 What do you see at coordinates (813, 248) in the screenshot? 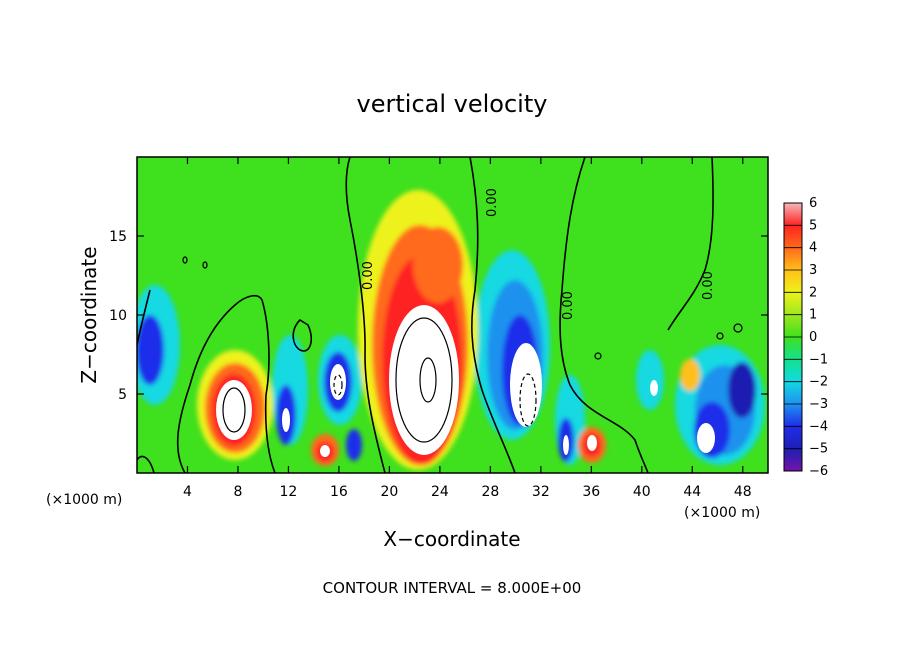
I see `colorbar-label: 4` at bounding box center [813, 248].